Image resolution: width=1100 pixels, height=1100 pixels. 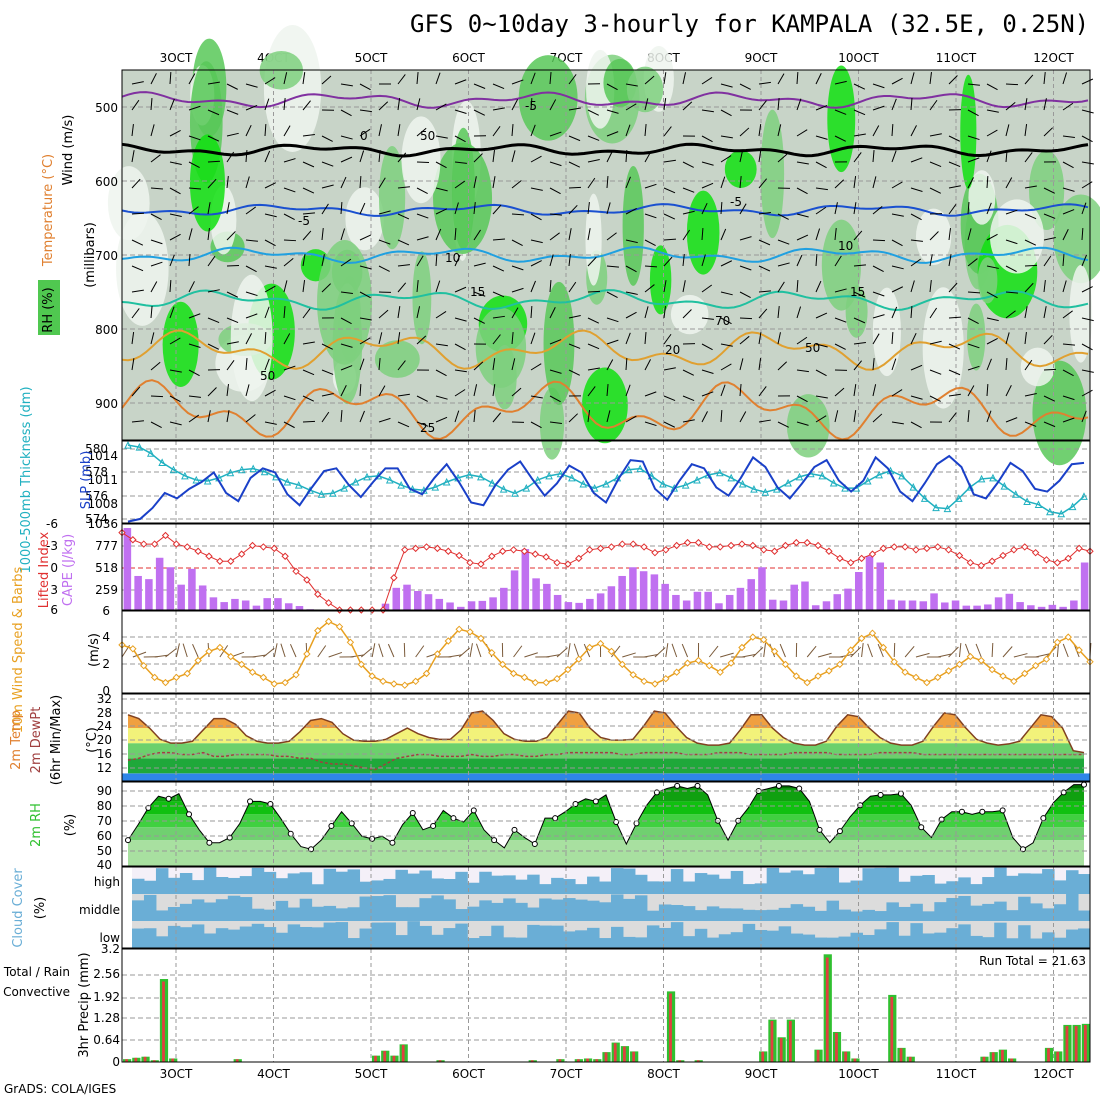 I want to click on contour-label: -5, so click(x=304, y=221).